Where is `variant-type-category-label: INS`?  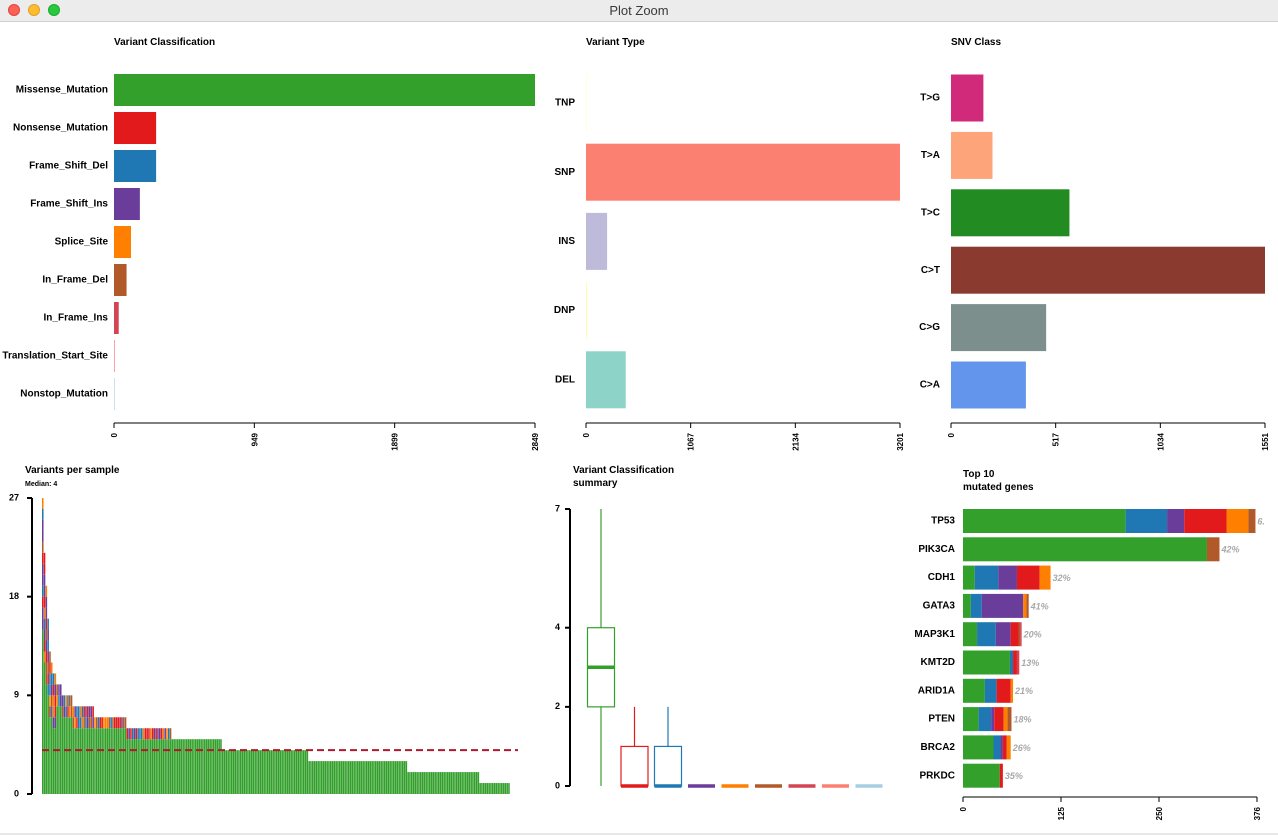 variant-type-category-label: INS is located at coordinates (566, 241).